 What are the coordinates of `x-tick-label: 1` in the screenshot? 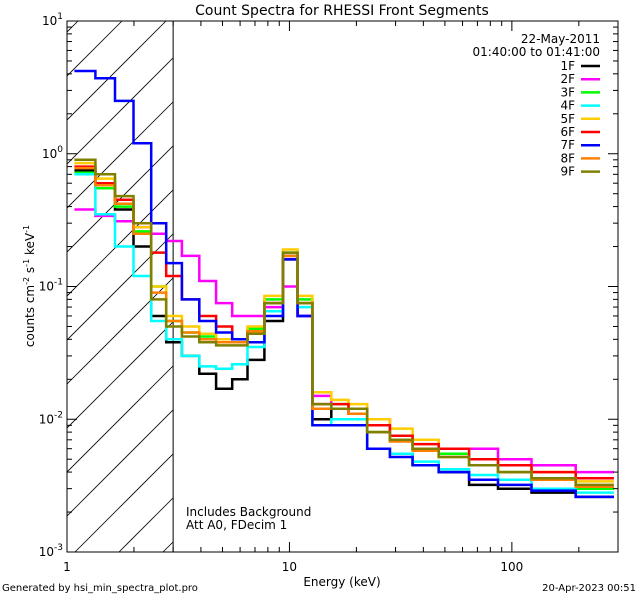 It's located at (67, 567).